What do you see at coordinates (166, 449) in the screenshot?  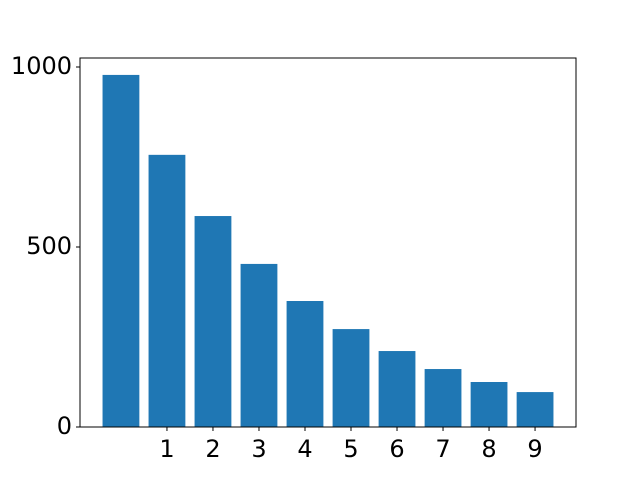 I see `x-tick-label: 1` at bounding box center [166, 449].